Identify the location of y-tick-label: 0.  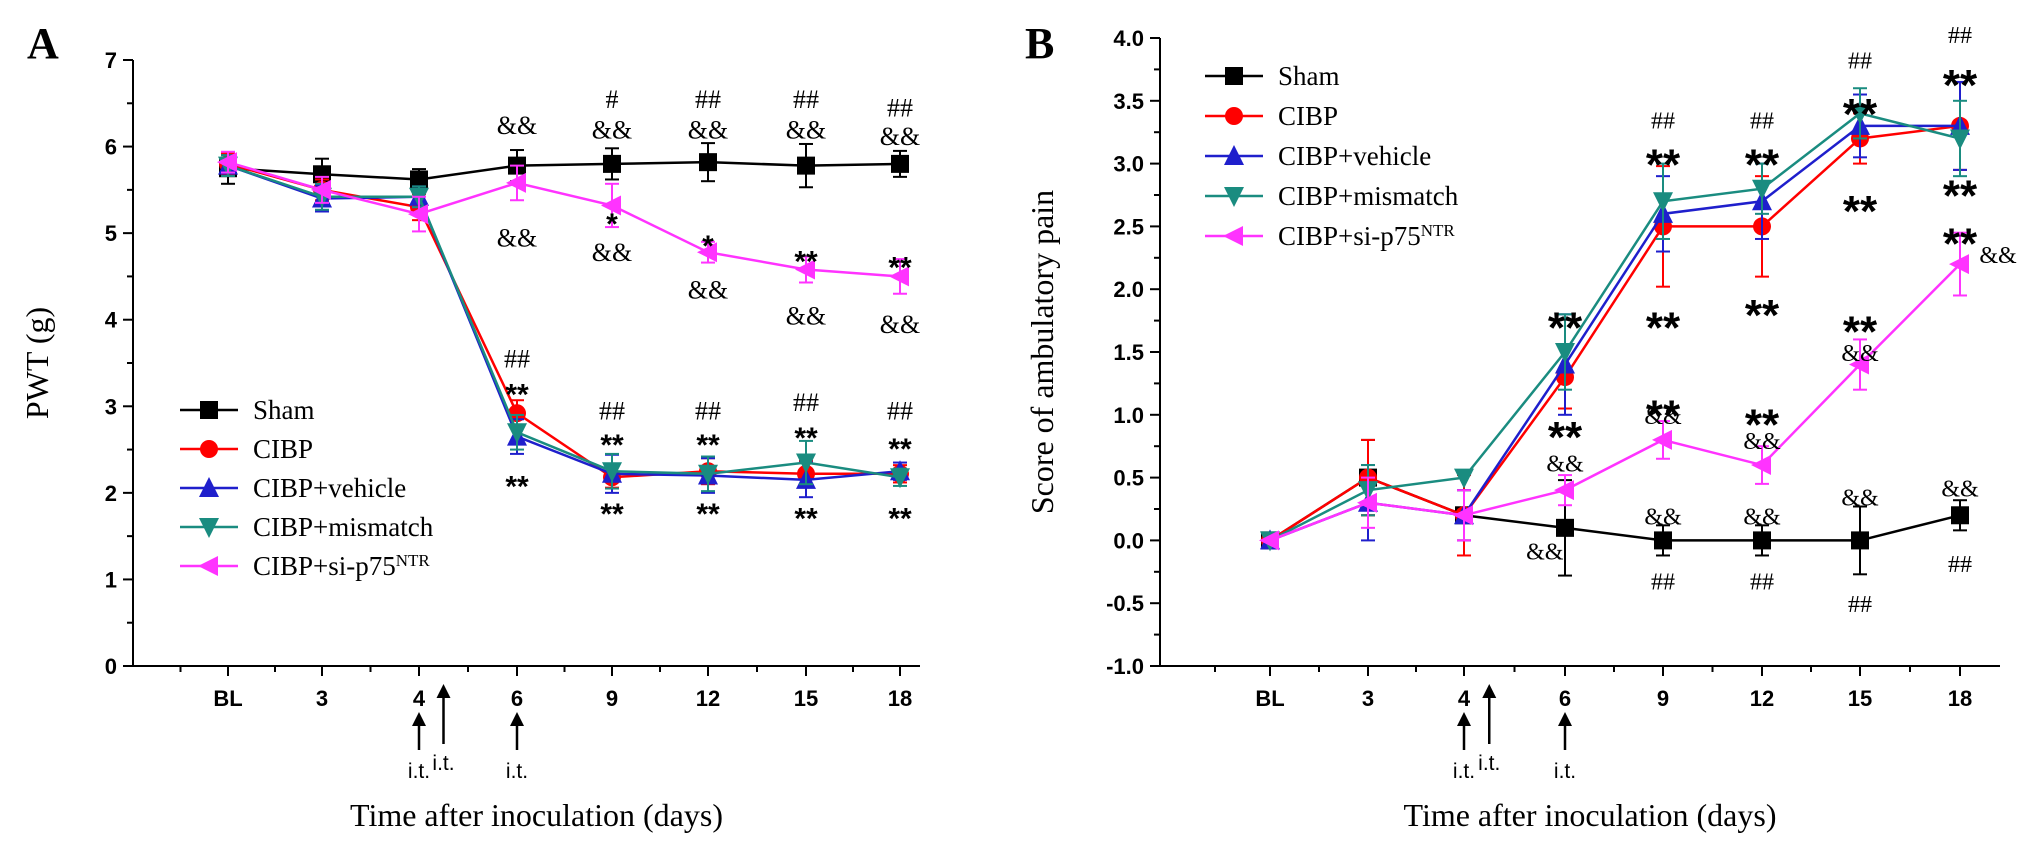
(111, 666).